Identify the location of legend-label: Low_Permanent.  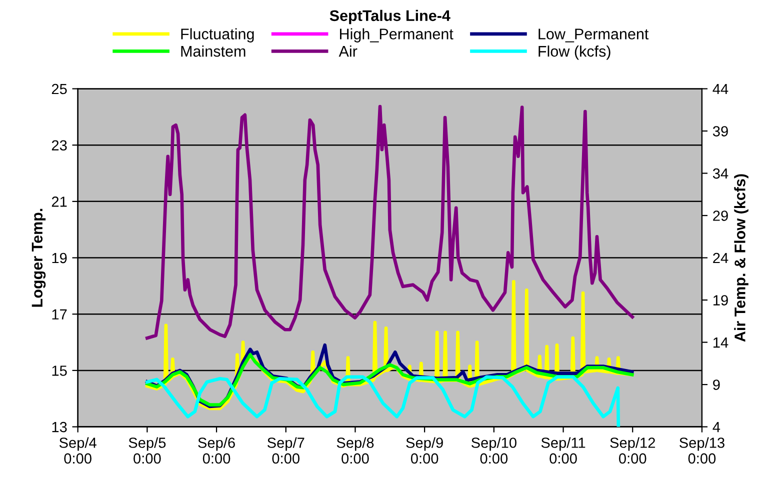
(593, 35).